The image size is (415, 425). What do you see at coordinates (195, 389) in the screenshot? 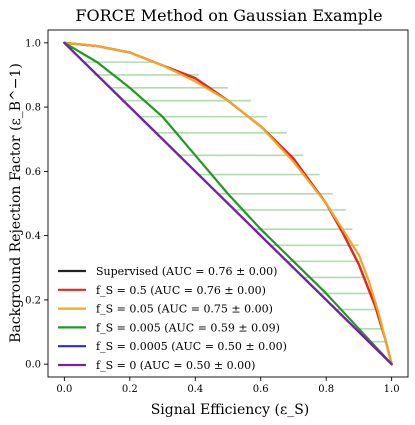
I see `x-tick-label: 0.4` at bounding box center [195, 389].